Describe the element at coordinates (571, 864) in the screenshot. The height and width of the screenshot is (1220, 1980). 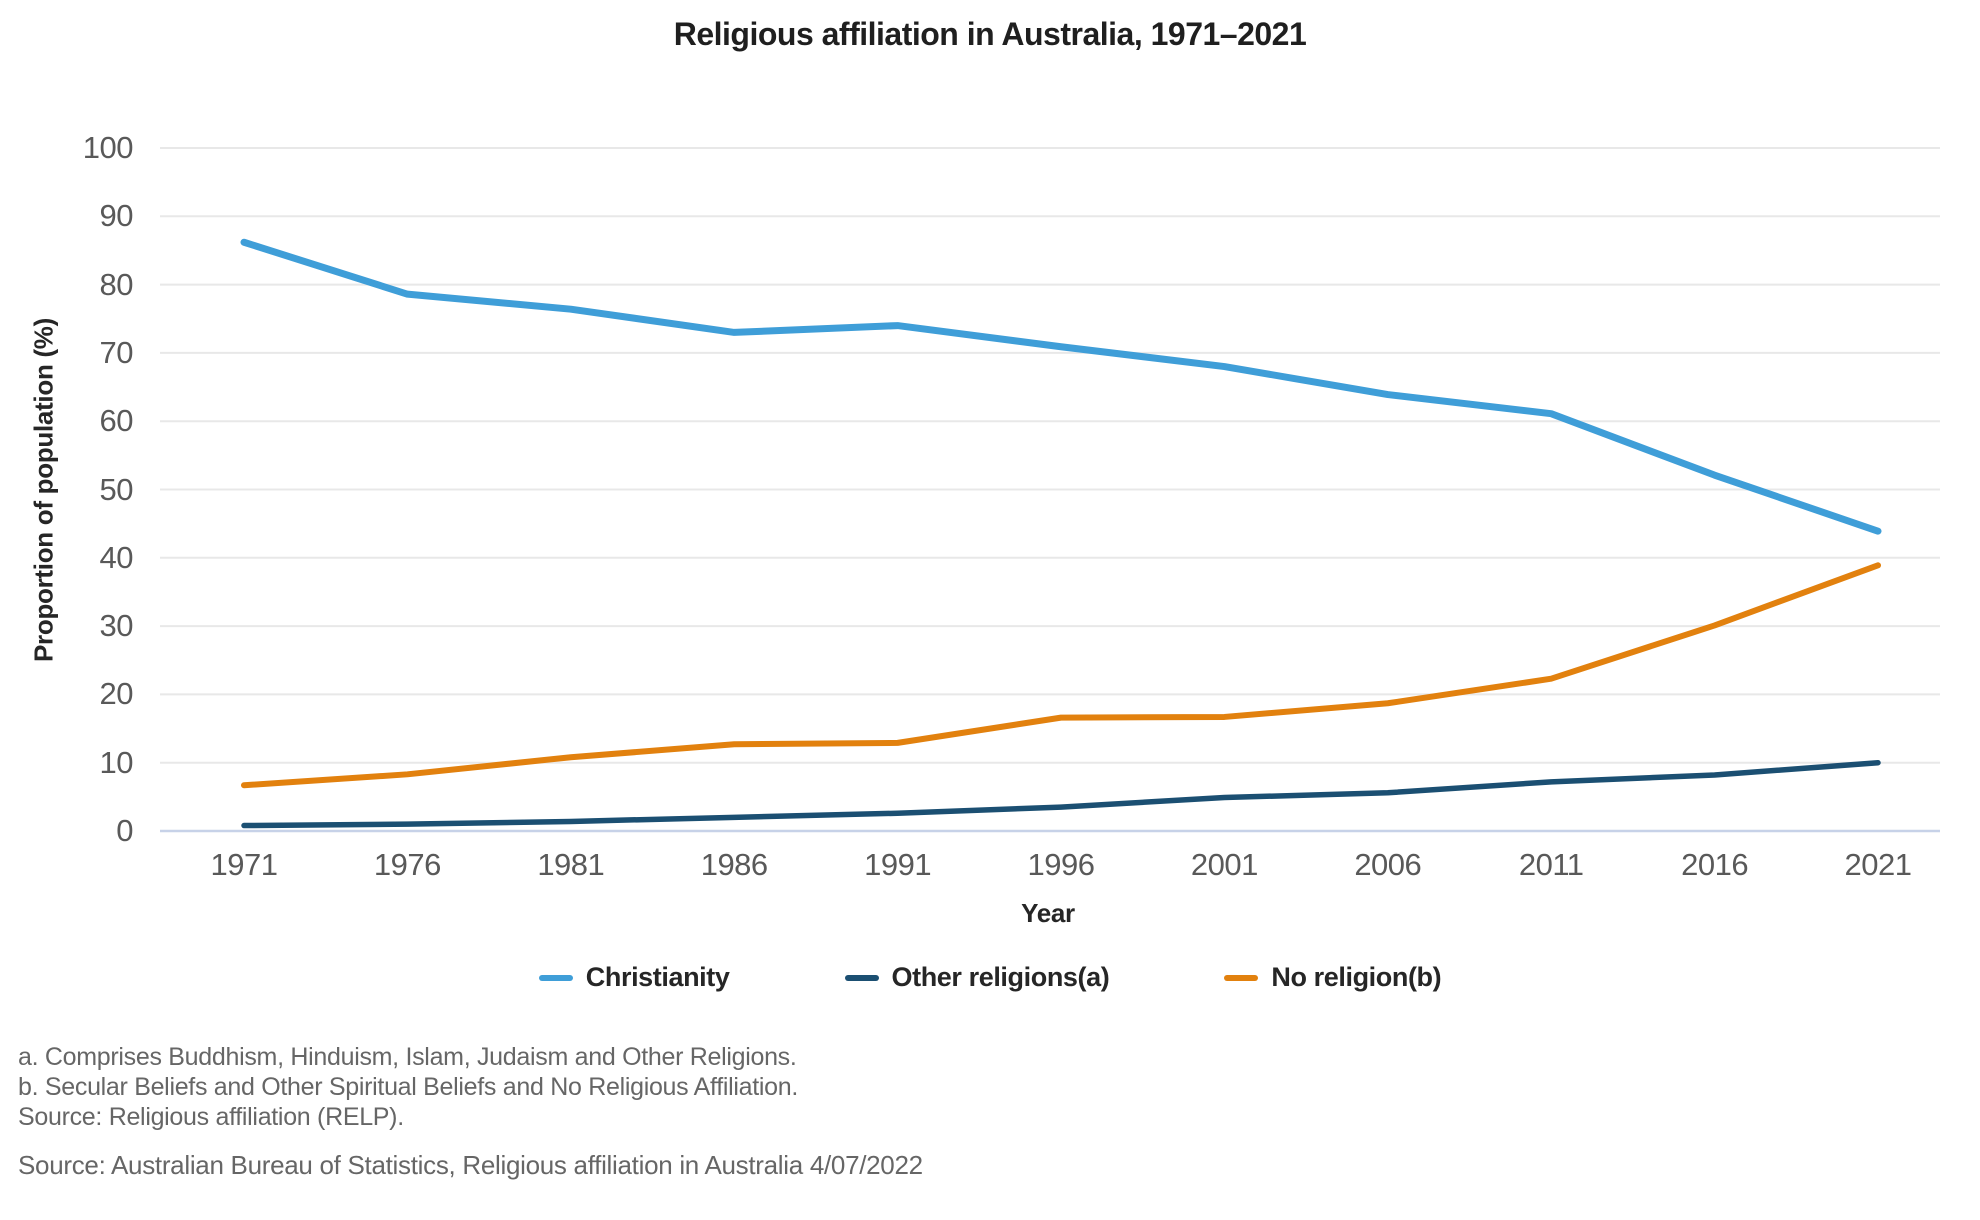
I see `x-tick-1981: 1981` at that location.